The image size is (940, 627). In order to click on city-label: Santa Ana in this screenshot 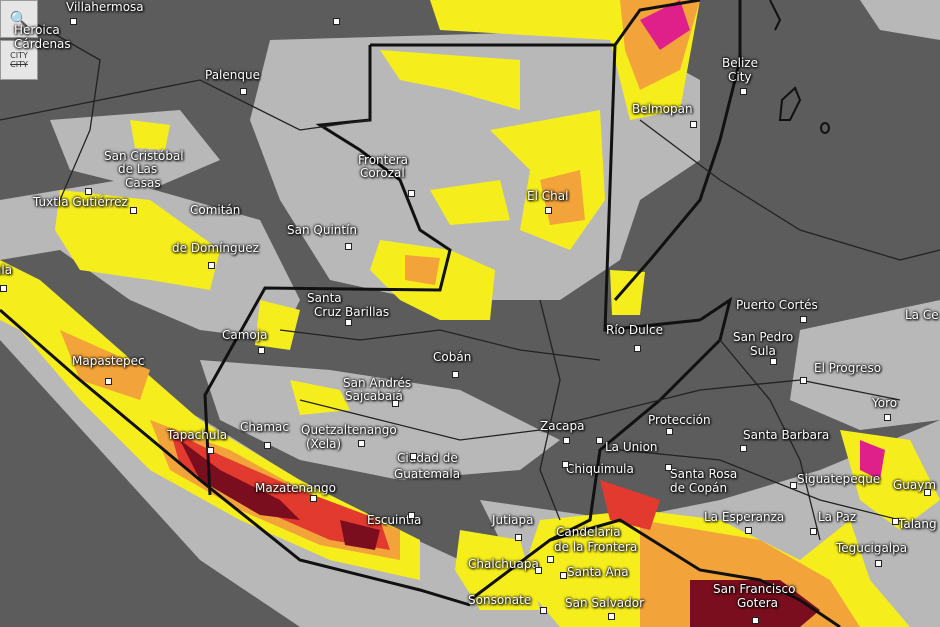, I will do `click(598, 572)`.